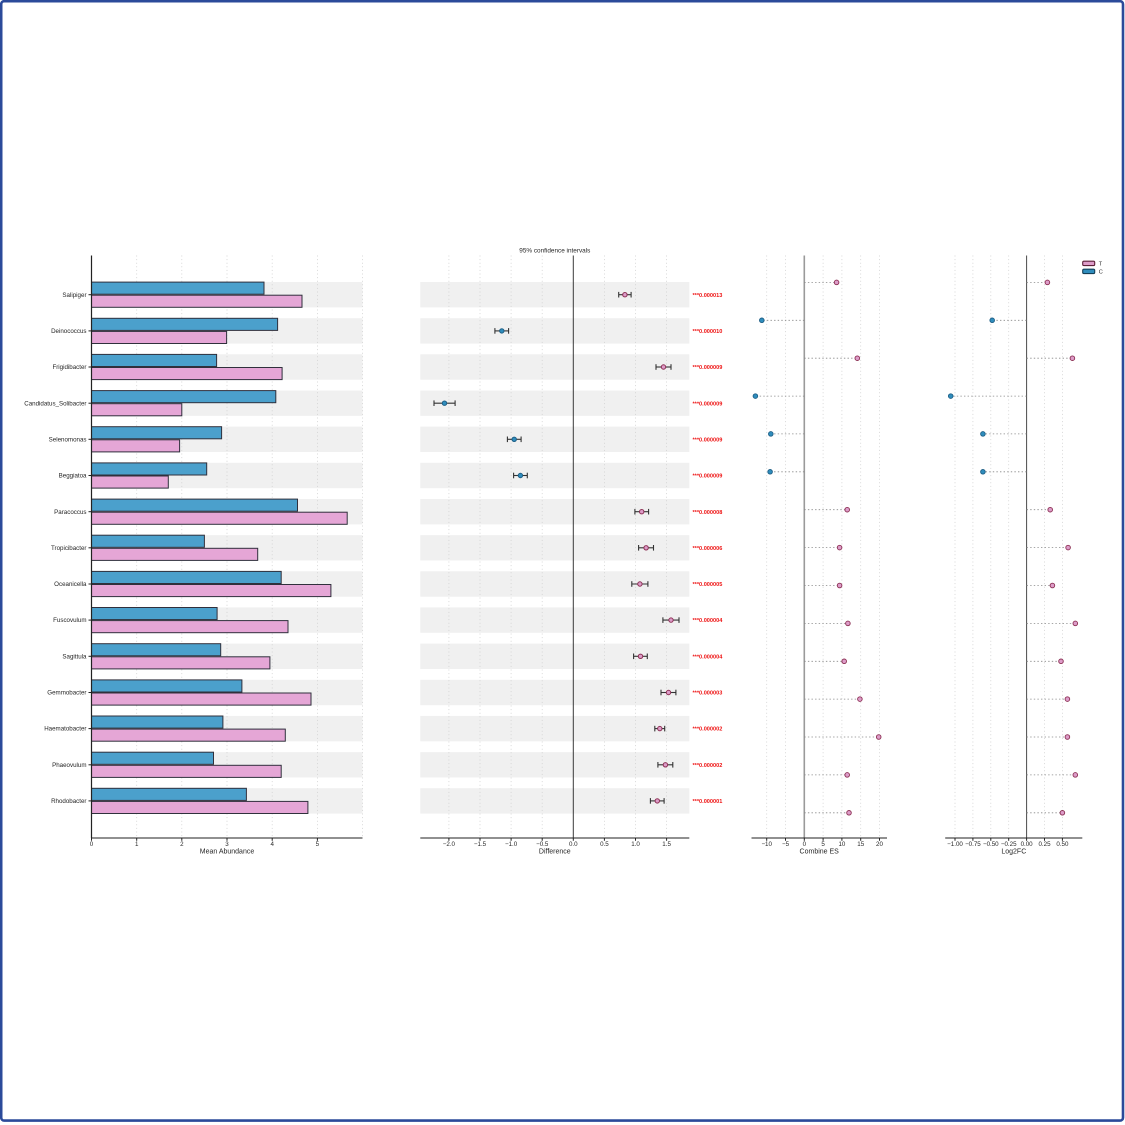  I want to click on svg-text: ***0.000001, so click(708, 802).